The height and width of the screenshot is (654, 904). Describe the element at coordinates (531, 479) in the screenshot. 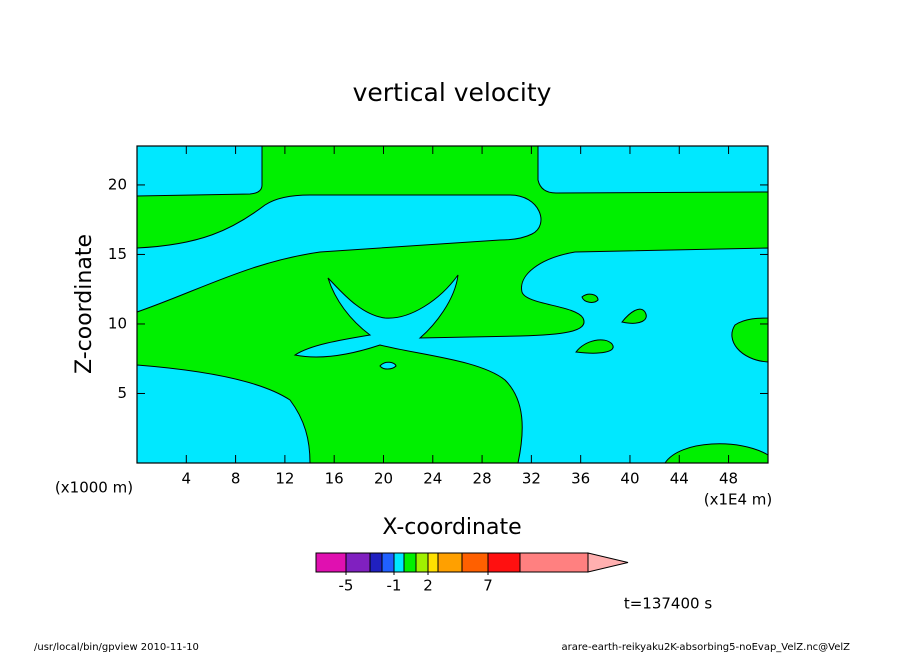

I see `x-tick-label: 32` at that location.